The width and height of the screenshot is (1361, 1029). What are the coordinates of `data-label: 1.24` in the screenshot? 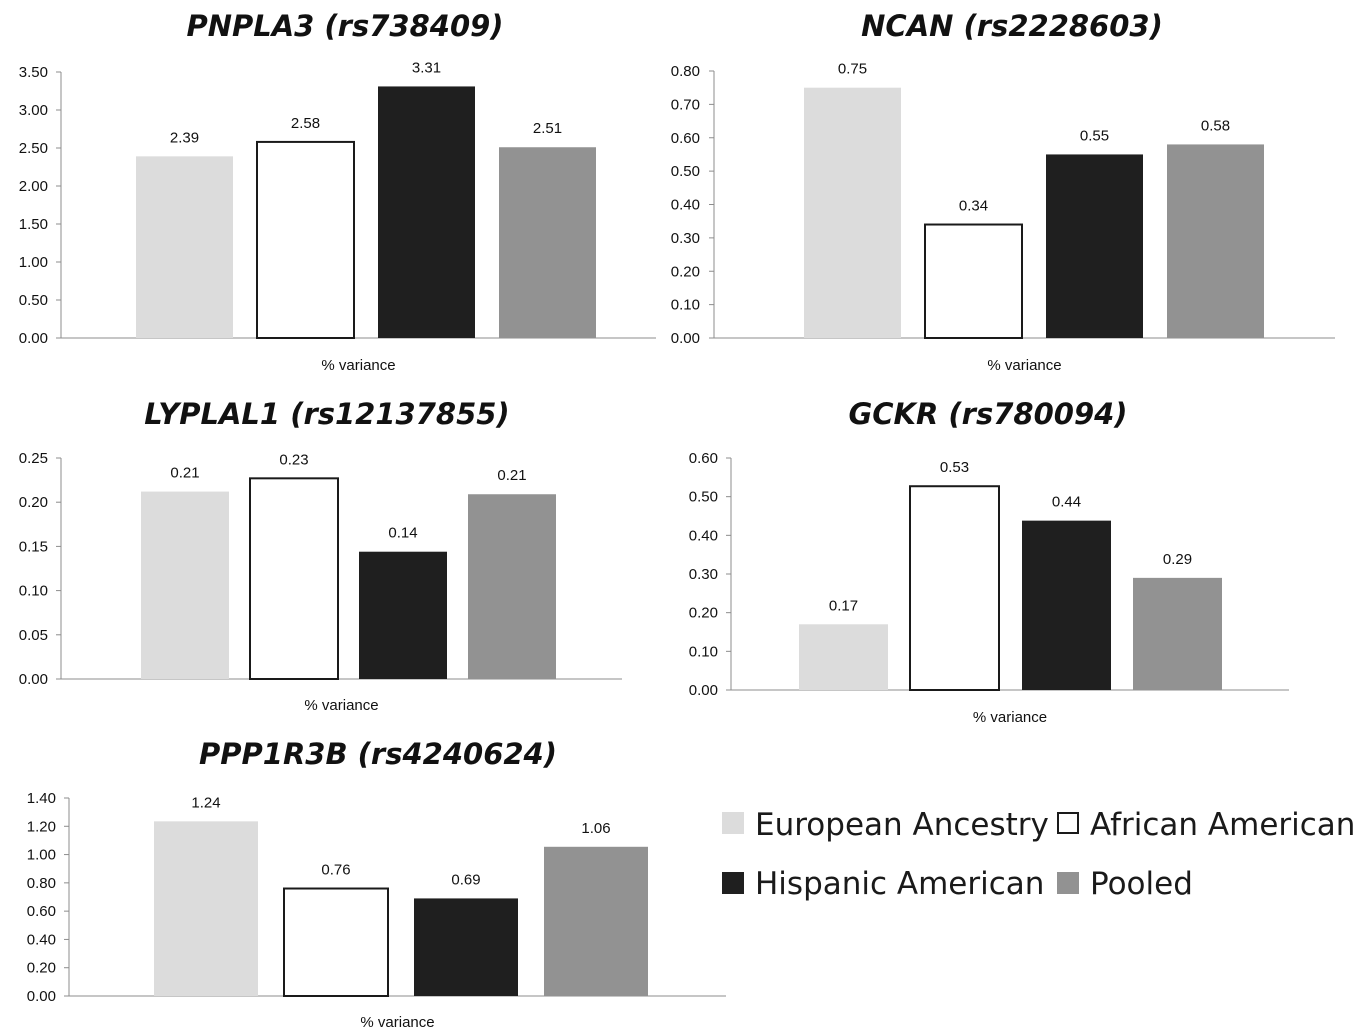 It's located at (205, 802).